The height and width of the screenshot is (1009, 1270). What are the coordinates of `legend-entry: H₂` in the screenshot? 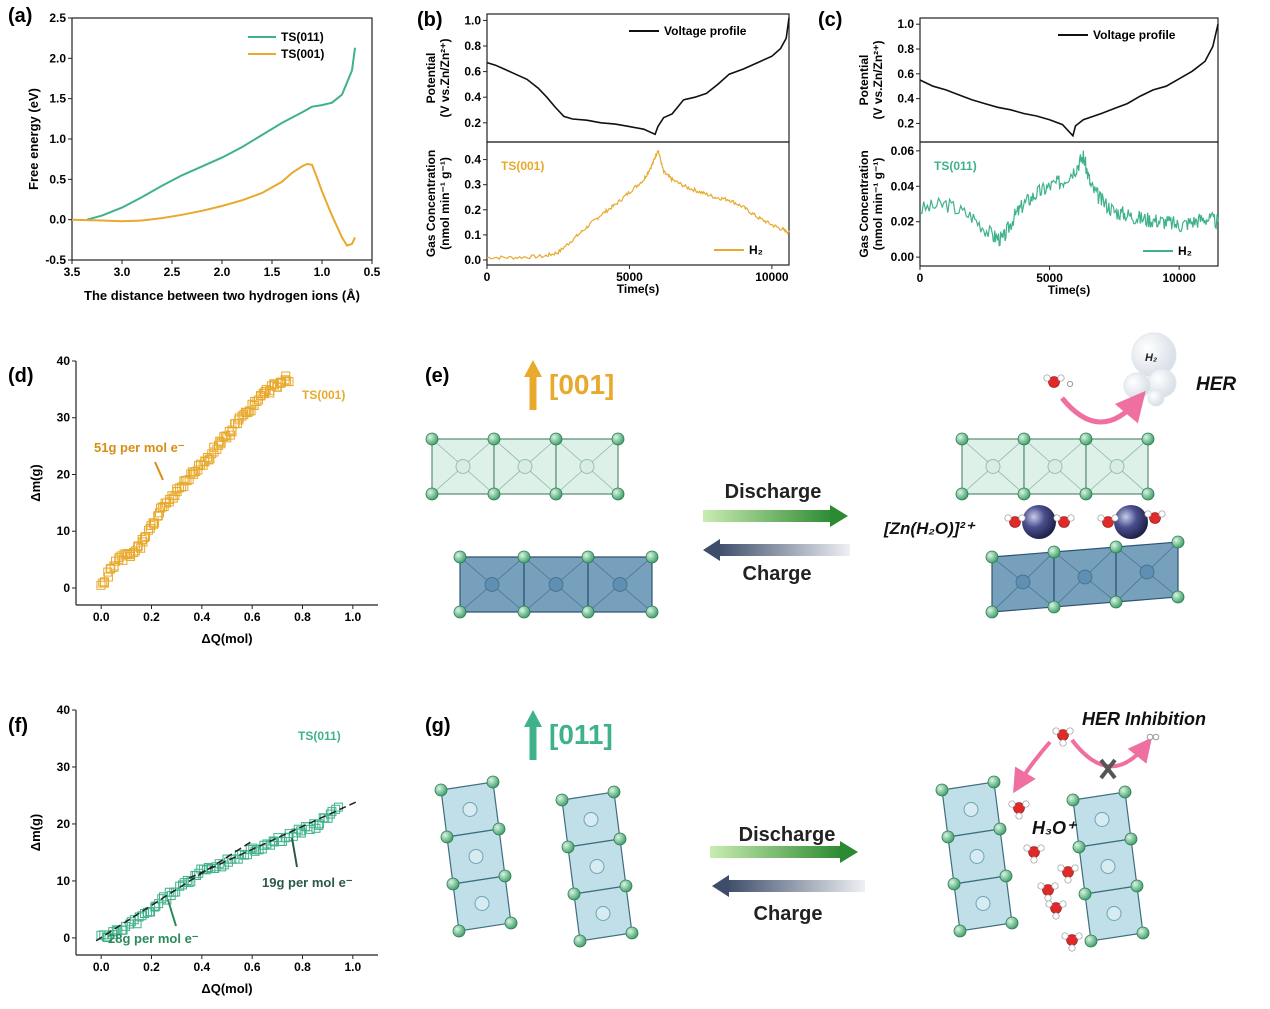 It's located at (756, 250).